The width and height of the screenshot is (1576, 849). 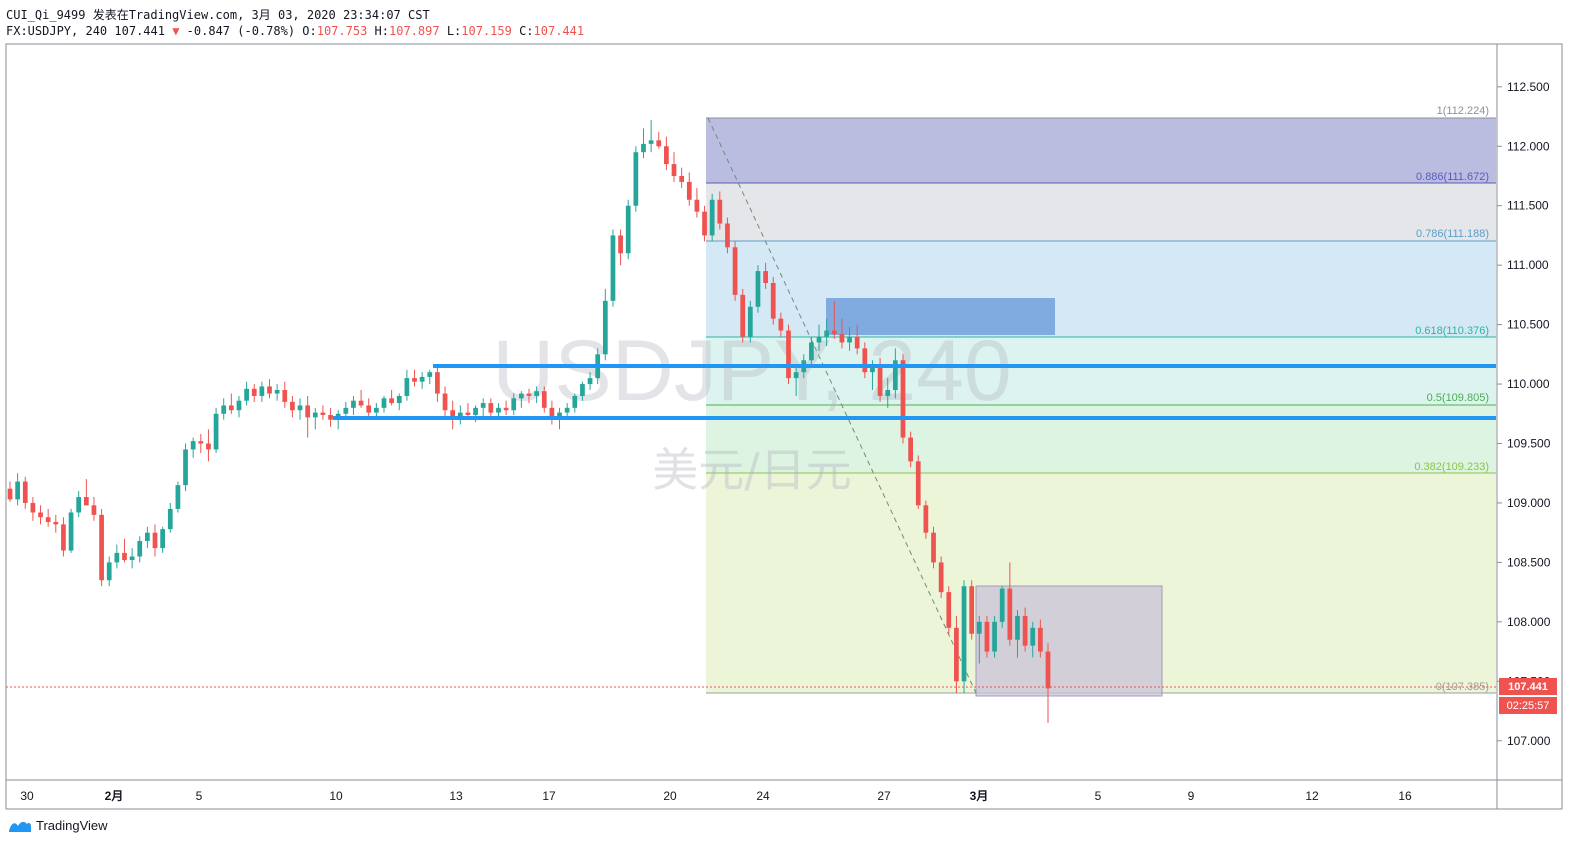 What do you see at coordinates (1451, 467) in the screenshot?
I see `fib-label: 0.382(109.233)` at bounding box center [1451, 467].